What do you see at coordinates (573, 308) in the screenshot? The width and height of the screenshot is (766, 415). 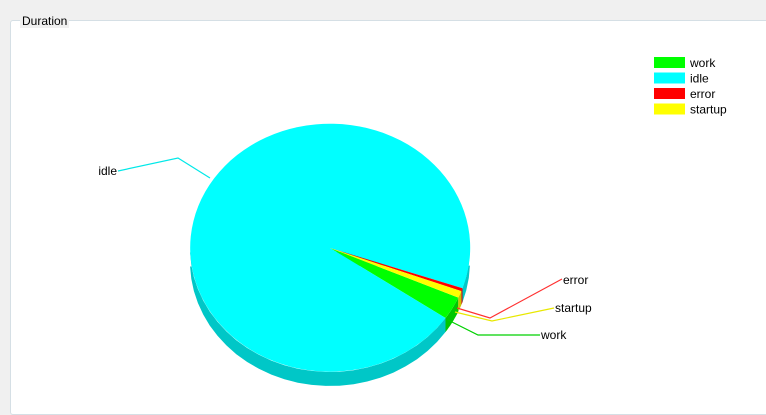 I see `slice-label-startup: startup` at bounding box center [573, 308].